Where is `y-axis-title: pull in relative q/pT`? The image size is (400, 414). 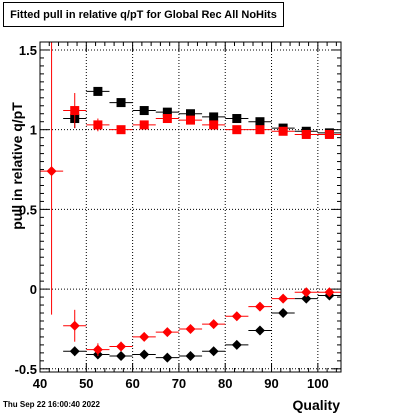 y-axis-title: pull in relative q/pT is located at coordinates (17, 166).